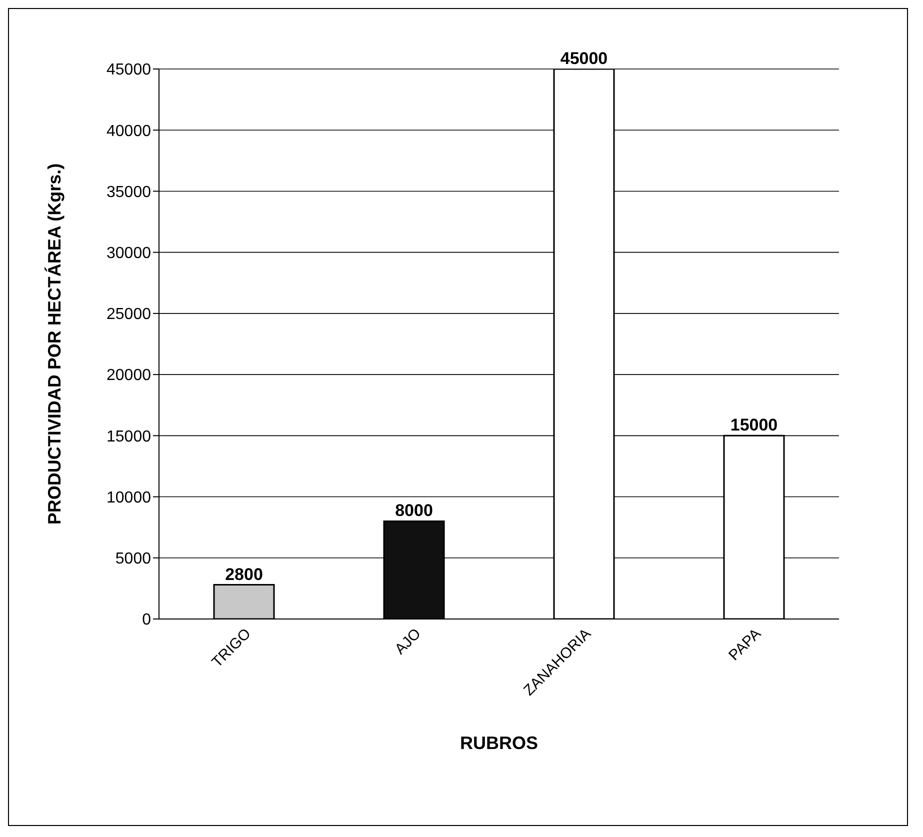 The width and height of the screenshot is (923, 837). Describe the element at coordinates (584, 58) in the screenshot. I see `data-label: 45000` at that location.